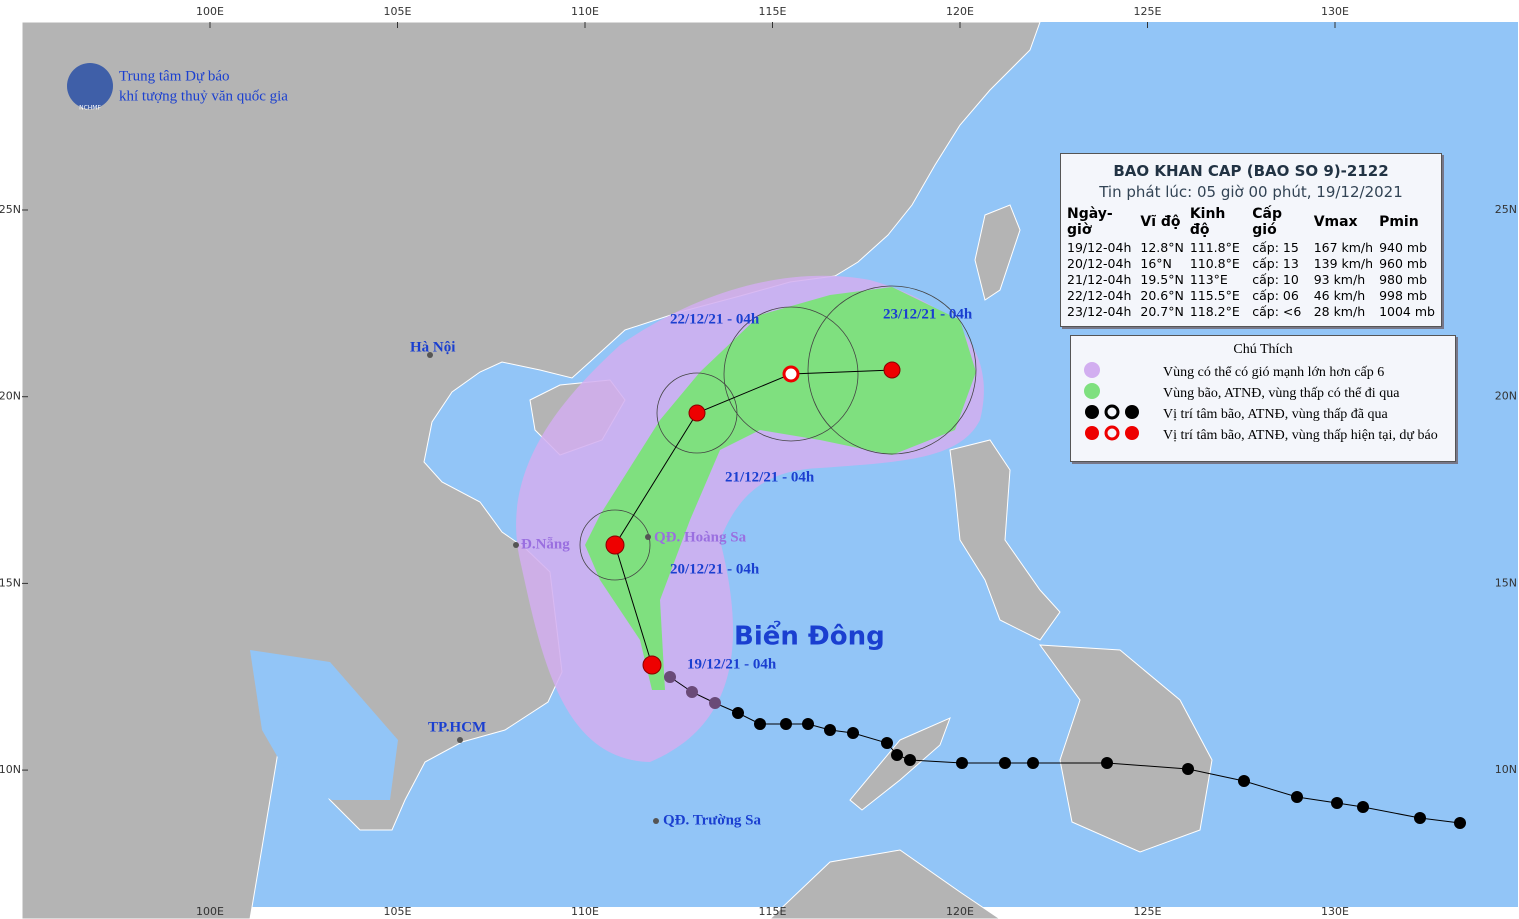 The width and height of the screenshot is (1519, 919). What do you see at coordinates (1214, 263) in the screenshot?
I see `cell: 110.8°E` at bounding box center [1214, 263].